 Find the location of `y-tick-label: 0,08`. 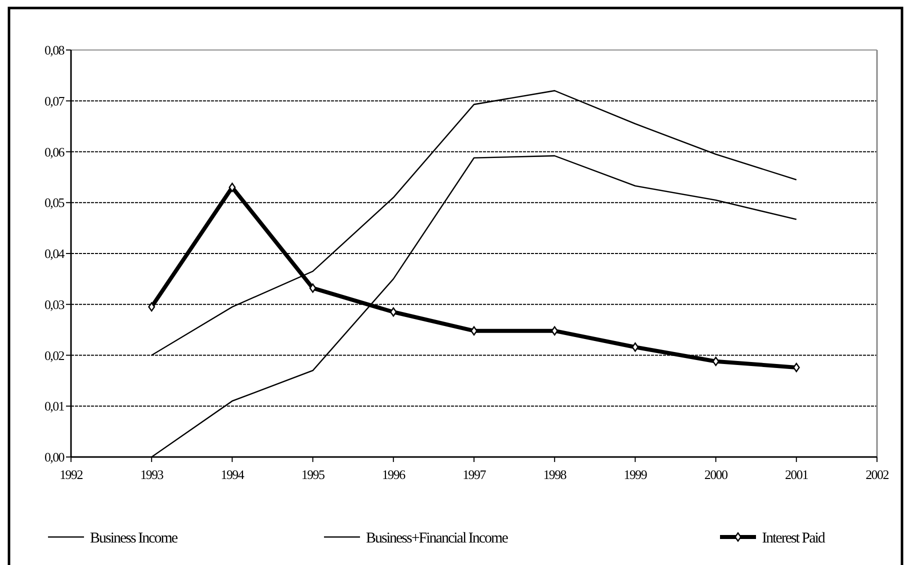

y-tick-label: 0,08 is located at coordinates (54, 50).